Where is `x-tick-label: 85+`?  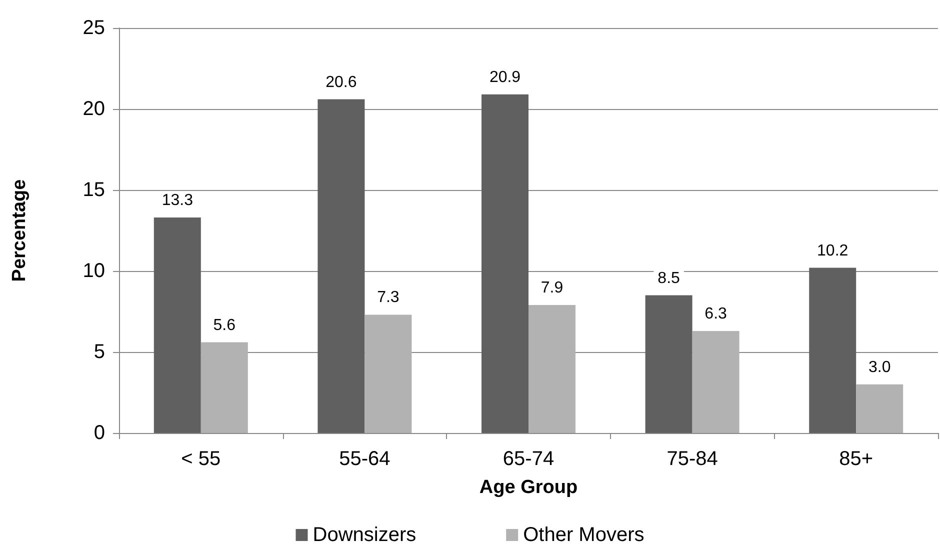
x-tick-label: 85+ is located at coordinates (856, 459).